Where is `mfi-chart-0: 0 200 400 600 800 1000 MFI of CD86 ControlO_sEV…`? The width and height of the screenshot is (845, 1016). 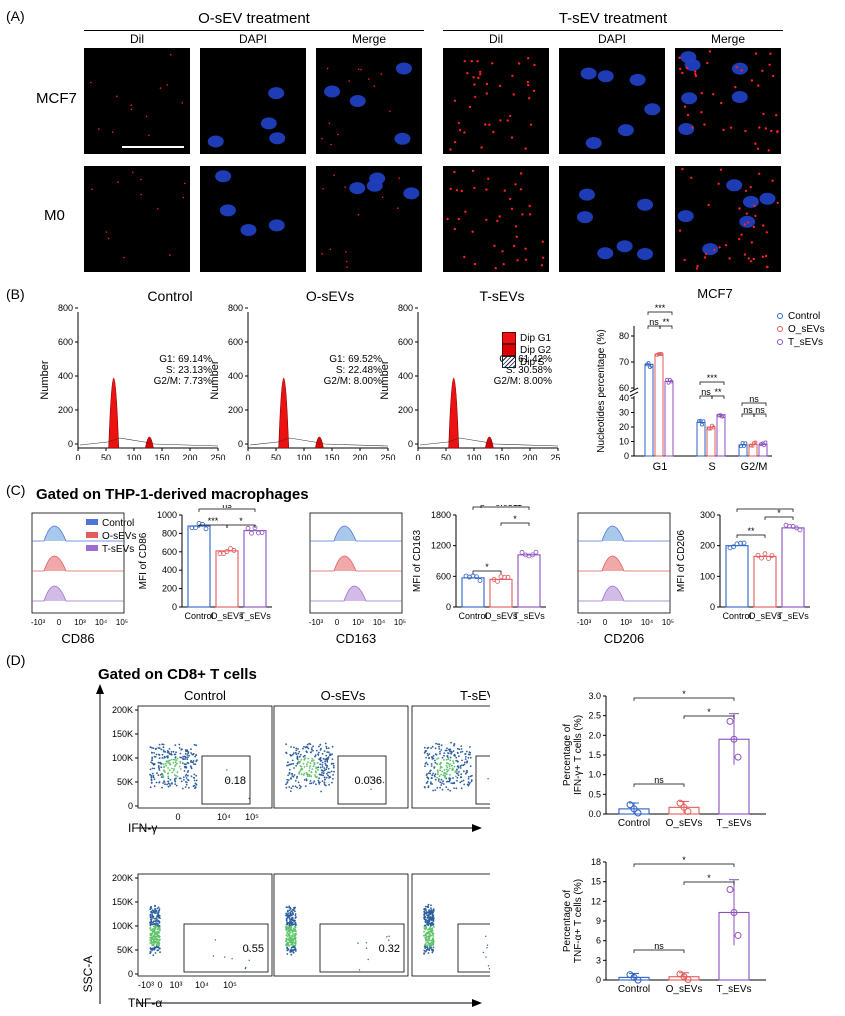
mfi-chart-0: 0 200 400 600 800 1000 MFI of CD86 ControlO_sEV… is located at coordinates (205, 563).